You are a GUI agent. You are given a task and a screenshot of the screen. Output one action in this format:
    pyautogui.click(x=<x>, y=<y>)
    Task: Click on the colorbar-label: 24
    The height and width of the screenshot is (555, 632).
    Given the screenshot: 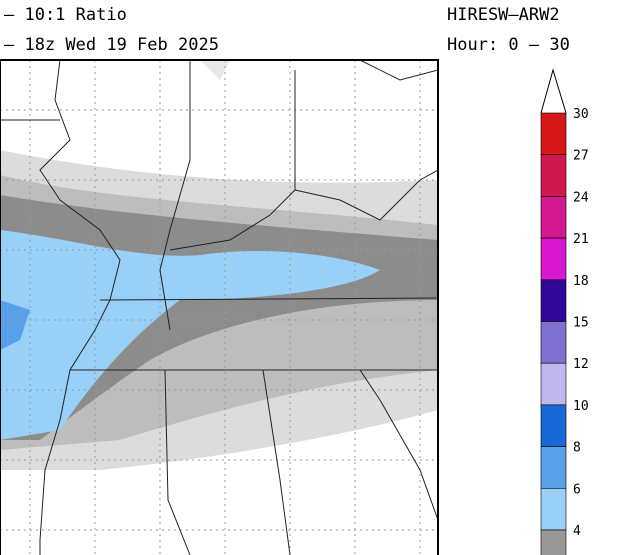 What is the action you would take?
    pyautogui.click(x=581, y=197)
    